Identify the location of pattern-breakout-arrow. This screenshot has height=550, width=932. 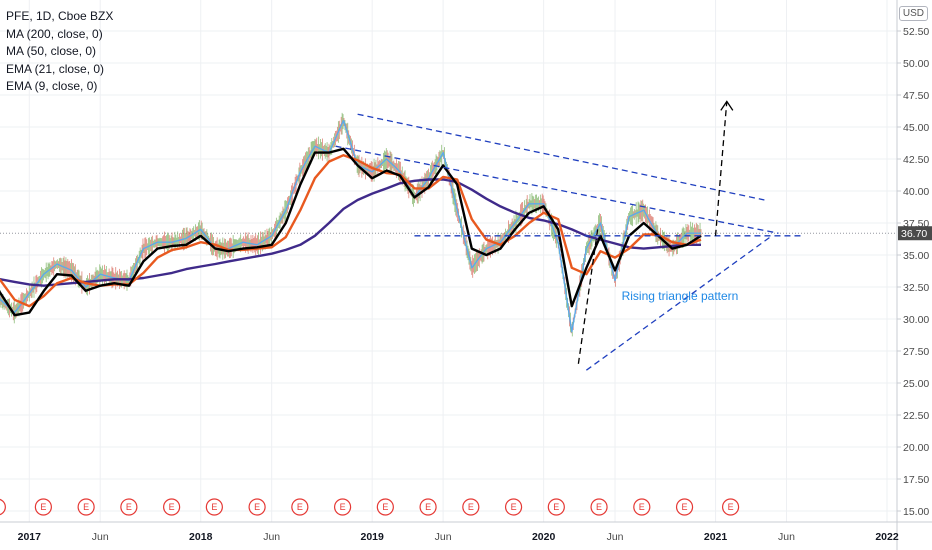
(721, 168).